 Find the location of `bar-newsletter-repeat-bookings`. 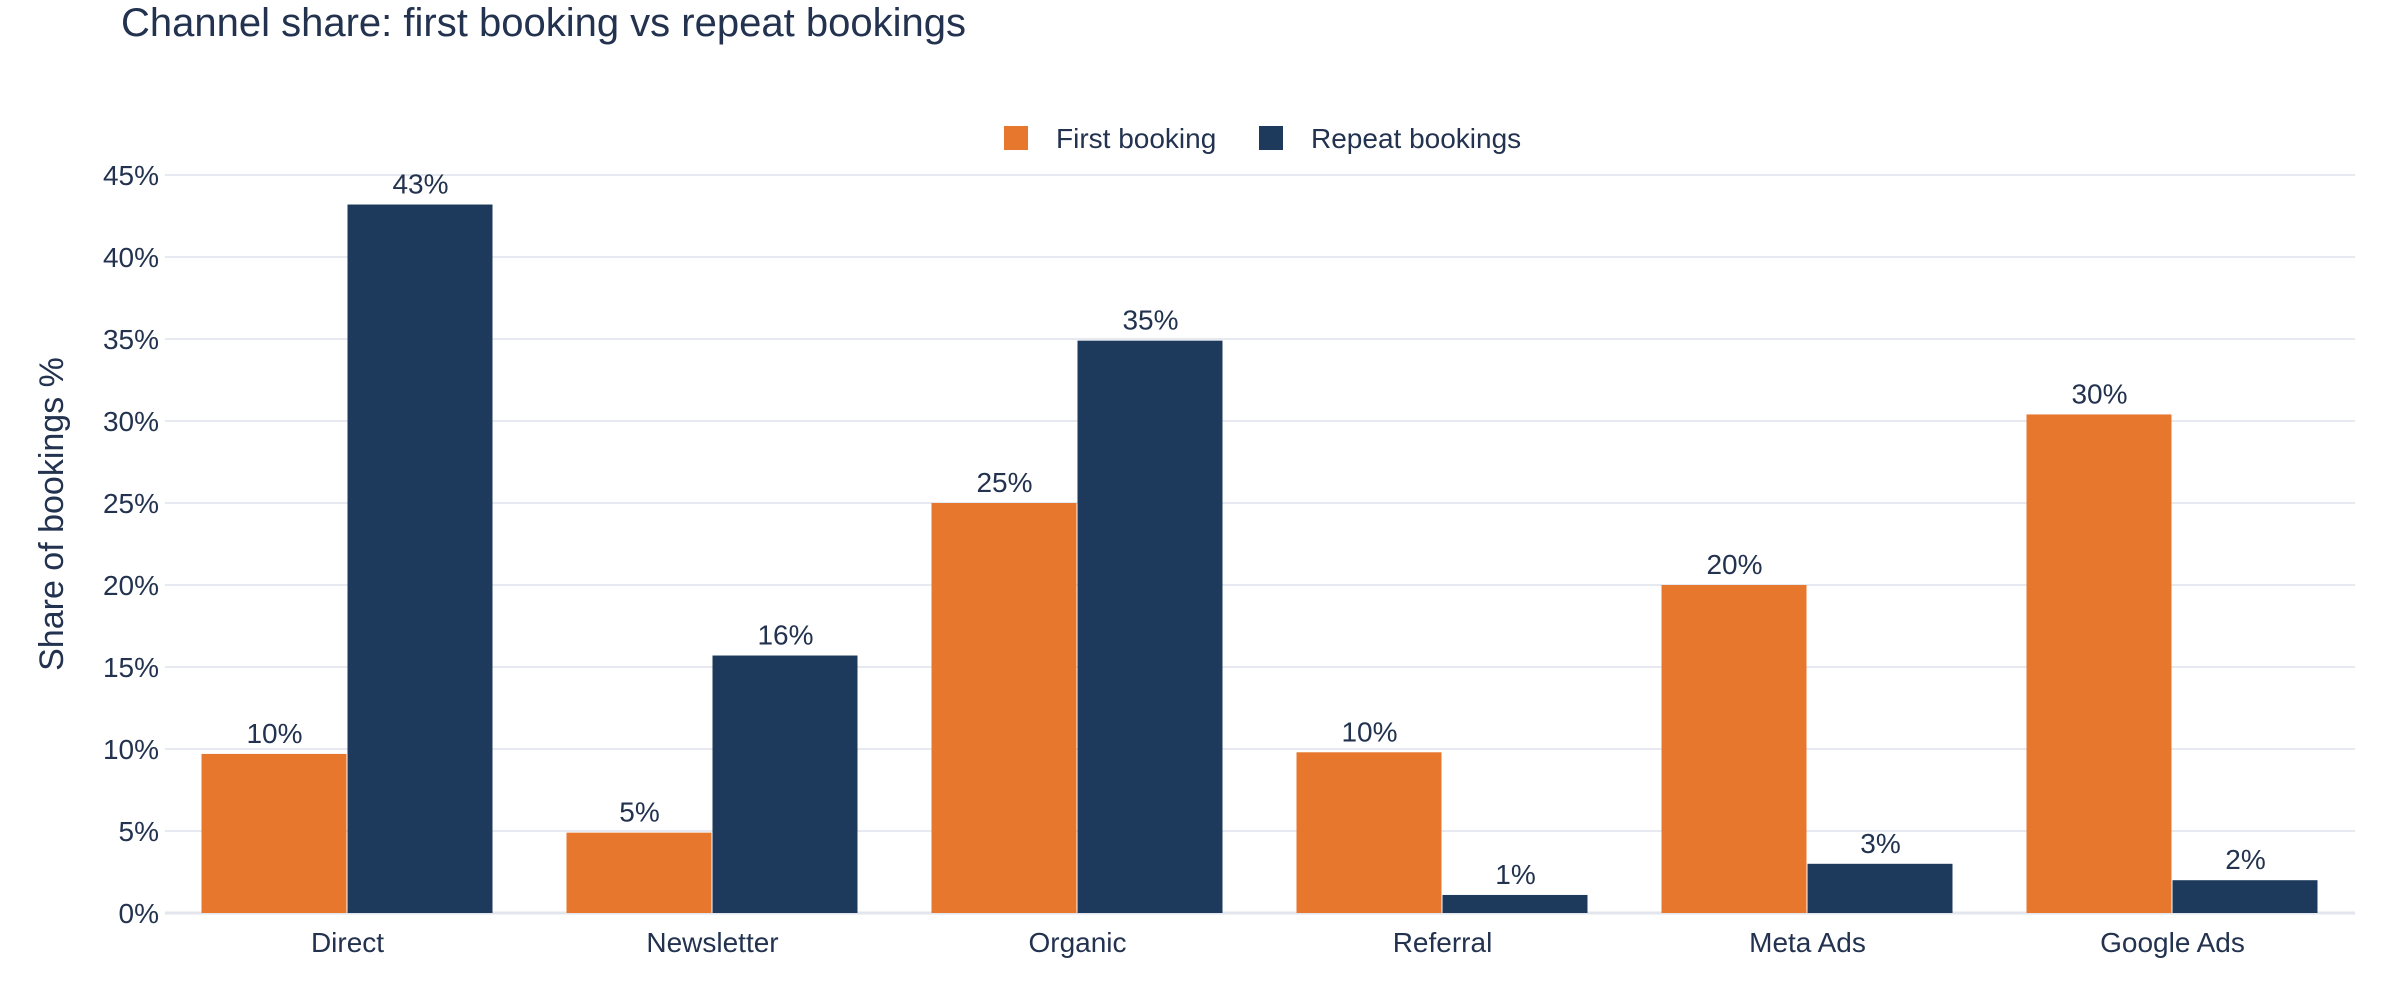

bar-newsletter-repeat-bookings is located at coordinates (785, 784).